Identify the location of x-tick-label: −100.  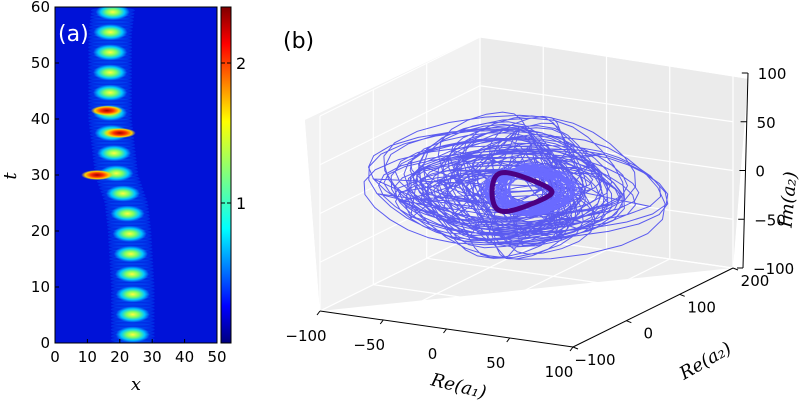
(305, 336).